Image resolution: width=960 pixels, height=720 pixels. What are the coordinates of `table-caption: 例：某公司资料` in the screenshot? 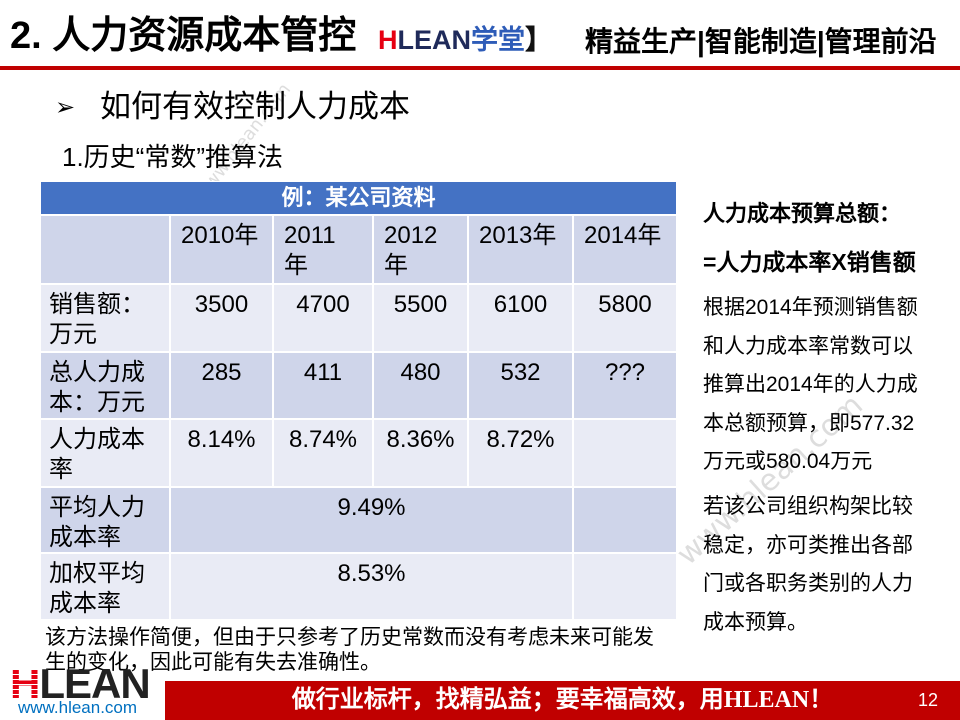 It's located at (358, 198).